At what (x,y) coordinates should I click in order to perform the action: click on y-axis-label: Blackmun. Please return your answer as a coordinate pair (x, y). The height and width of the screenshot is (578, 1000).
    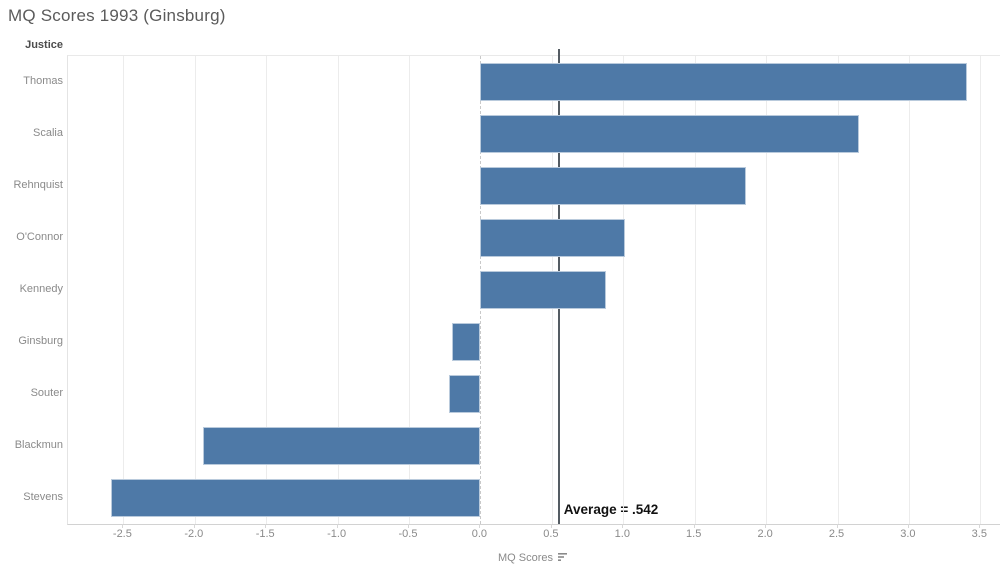
    Looking at the image, I should click on (38, 445).